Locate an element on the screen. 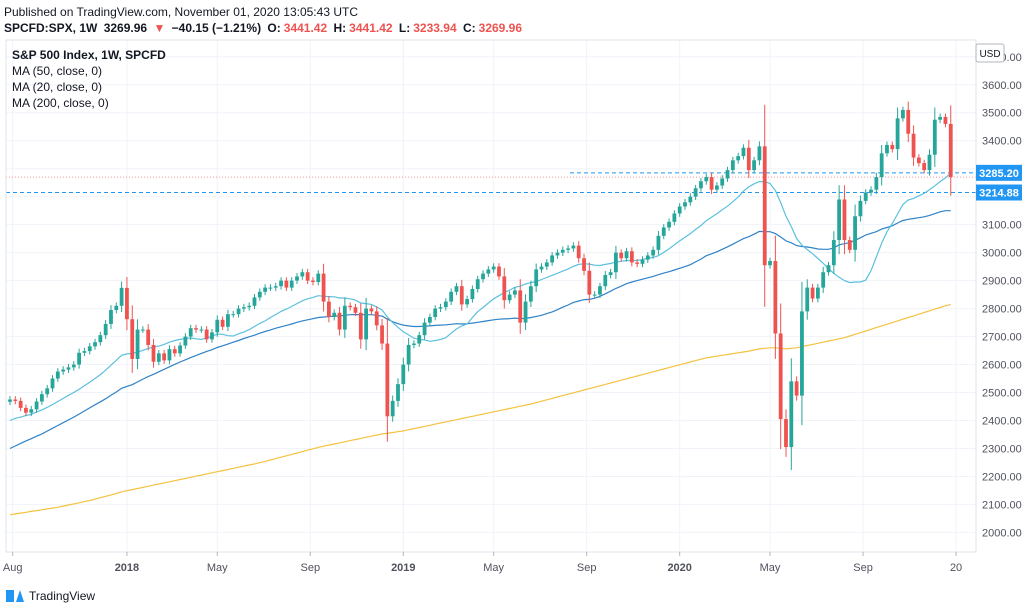 This screenshot has height=612, width=1024. price-lines is located at coordinates (491, 183).